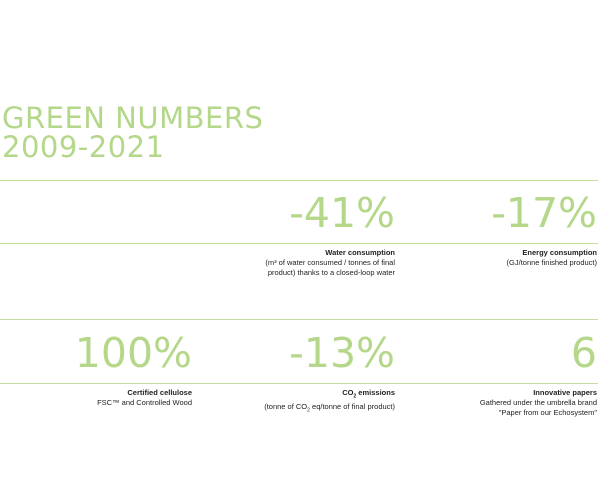 Image resolution: width=600 pixels, height=500 pixels. Describe the element at coordinates (299, 243) in the screenshot. I see `divider-row1-bottom` at that location.